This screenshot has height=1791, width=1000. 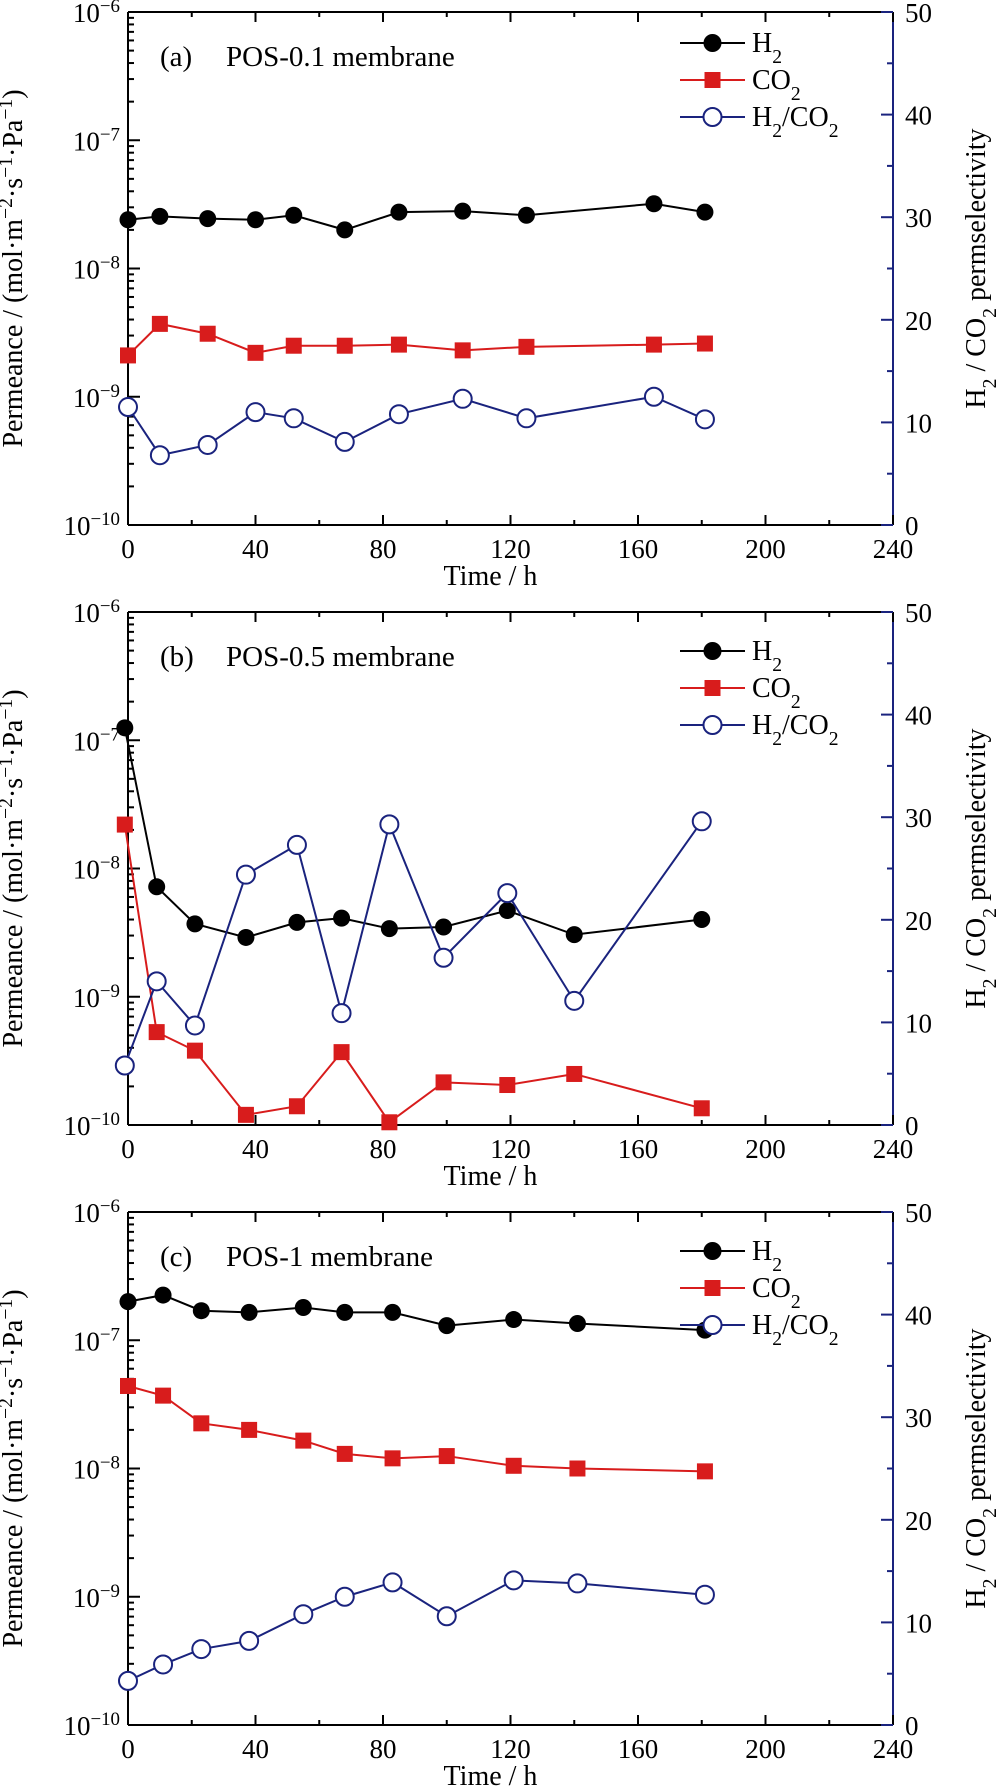 I want to click on text-span: −9, so click(x=110, y=390).